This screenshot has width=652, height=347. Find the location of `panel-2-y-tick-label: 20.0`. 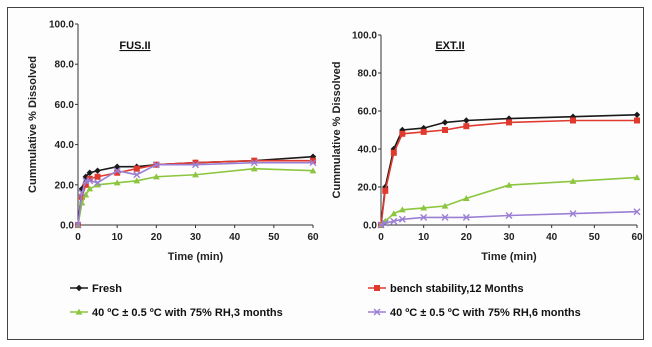

panel-2-y-tick-label: 20.0 is located at coordinates (368, 188).